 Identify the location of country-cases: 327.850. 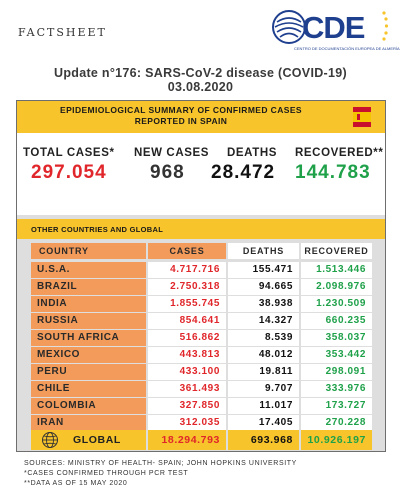
(187, 406).